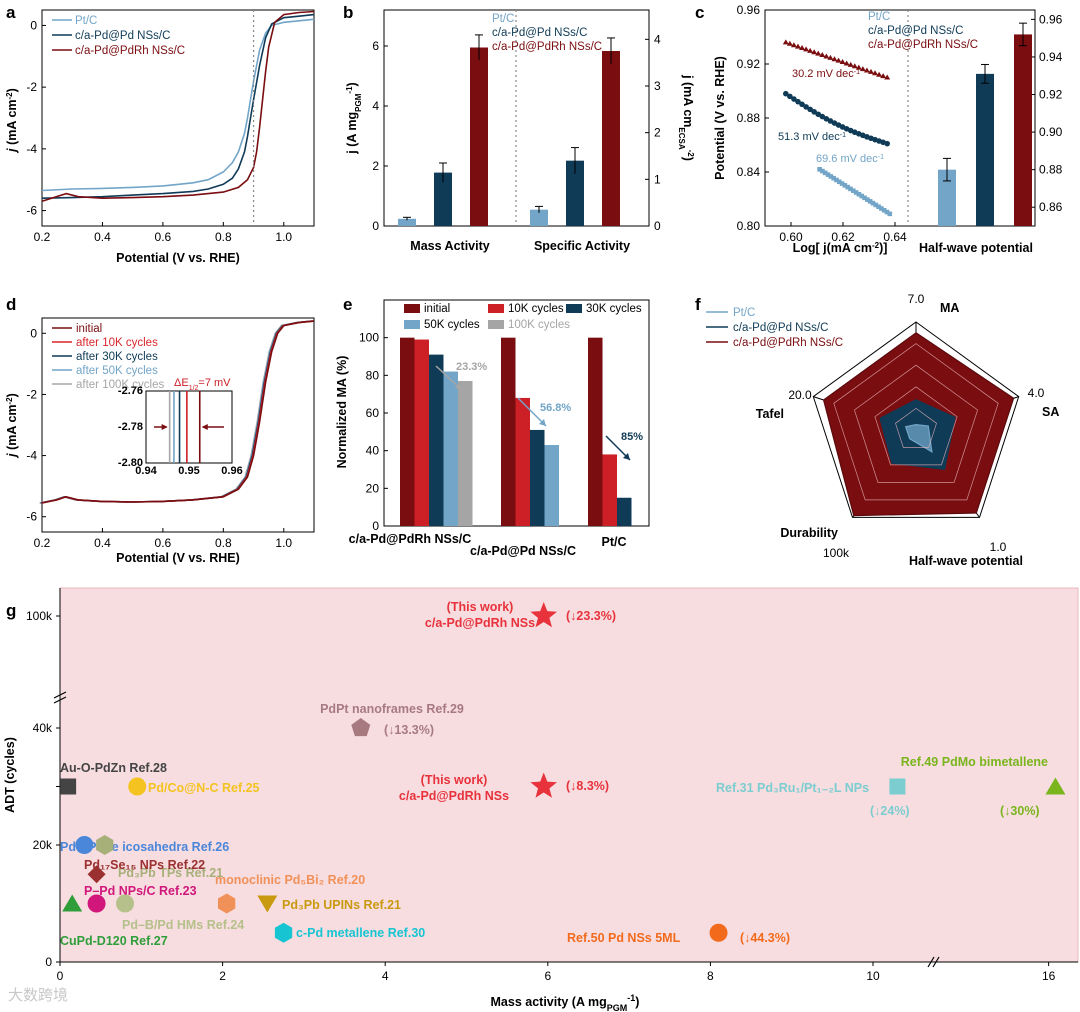 The image size is (1080, 1012). What do you see at coordinates (360, 933) in the screenshot?
I see `point-label: c-Pd metallene Ref.30` at bounding box center [360, 933].